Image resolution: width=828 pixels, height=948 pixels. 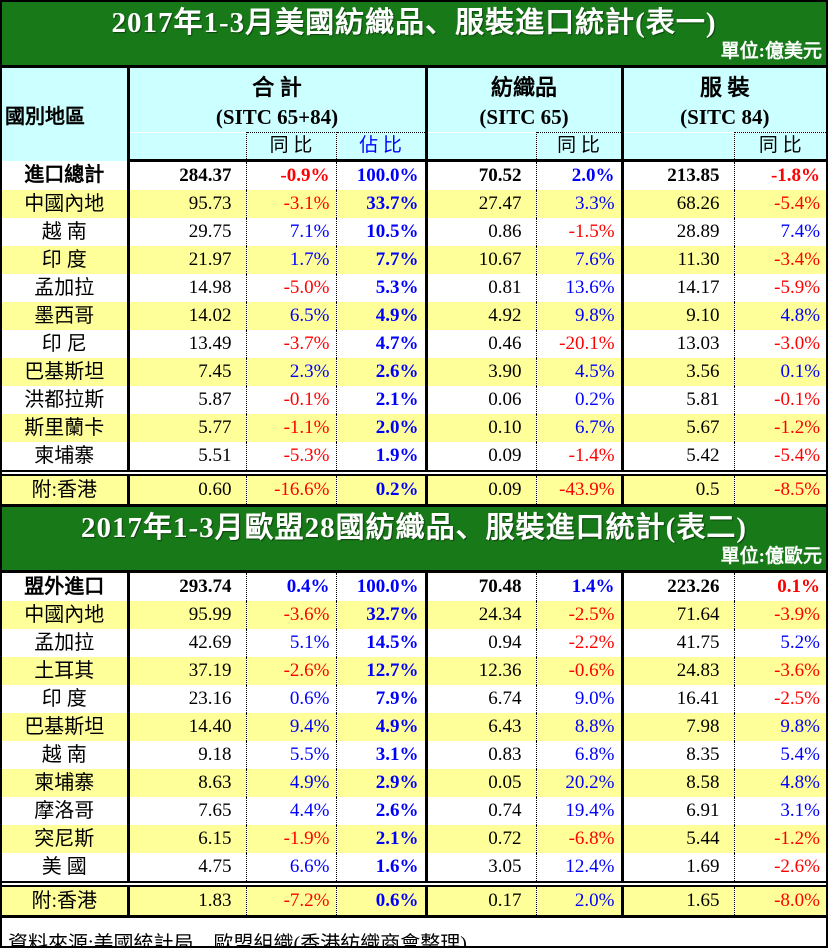 What do you see at coordinates (187, 898) in the screenshot?
I see `total-value-cell: 1.83` at bounding box center [187, 898].